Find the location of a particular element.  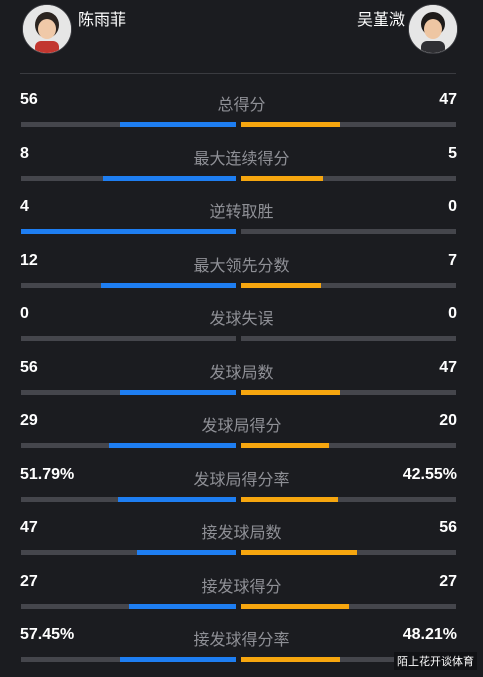

left-value: 8 is located at coordinates (24, 153).